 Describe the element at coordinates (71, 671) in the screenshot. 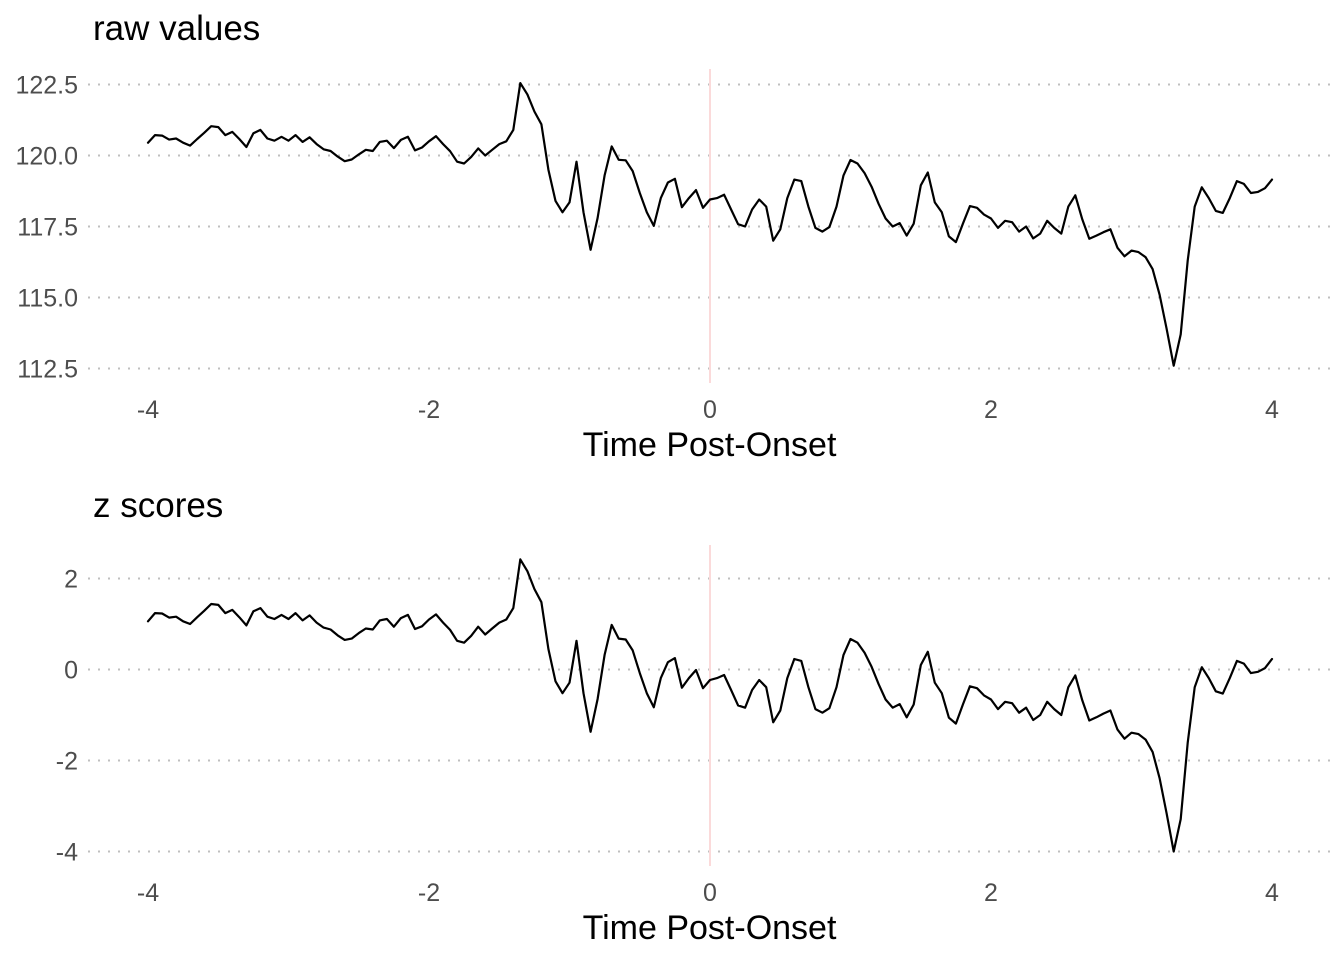

I see `y-tick-label: 0` at that location.